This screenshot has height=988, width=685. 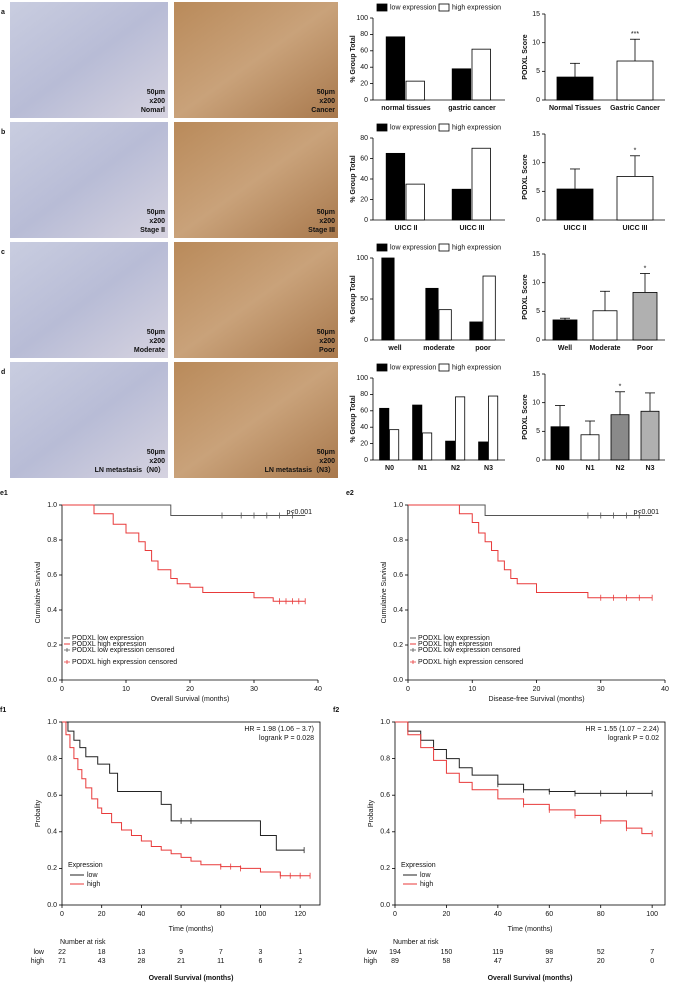 I want to click on y-tick-label: 0.6, so click(x=398, y=575).